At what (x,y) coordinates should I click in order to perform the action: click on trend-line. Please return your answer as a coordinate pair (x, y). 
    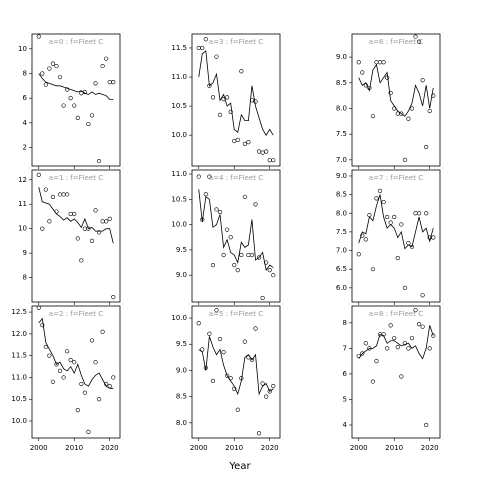
    Looking at the image, I should click on (236, 230).